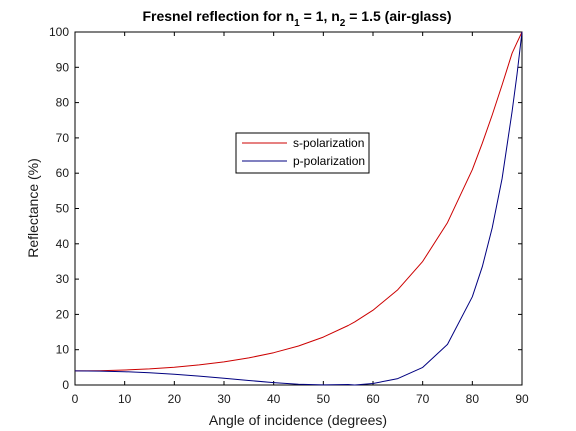 The height and width of the screenshot is (431, 576). What do you see at coordinates (65, 385) in the screenshot?
I see `y-tick-label: 0` at bounding box center [65, 385].